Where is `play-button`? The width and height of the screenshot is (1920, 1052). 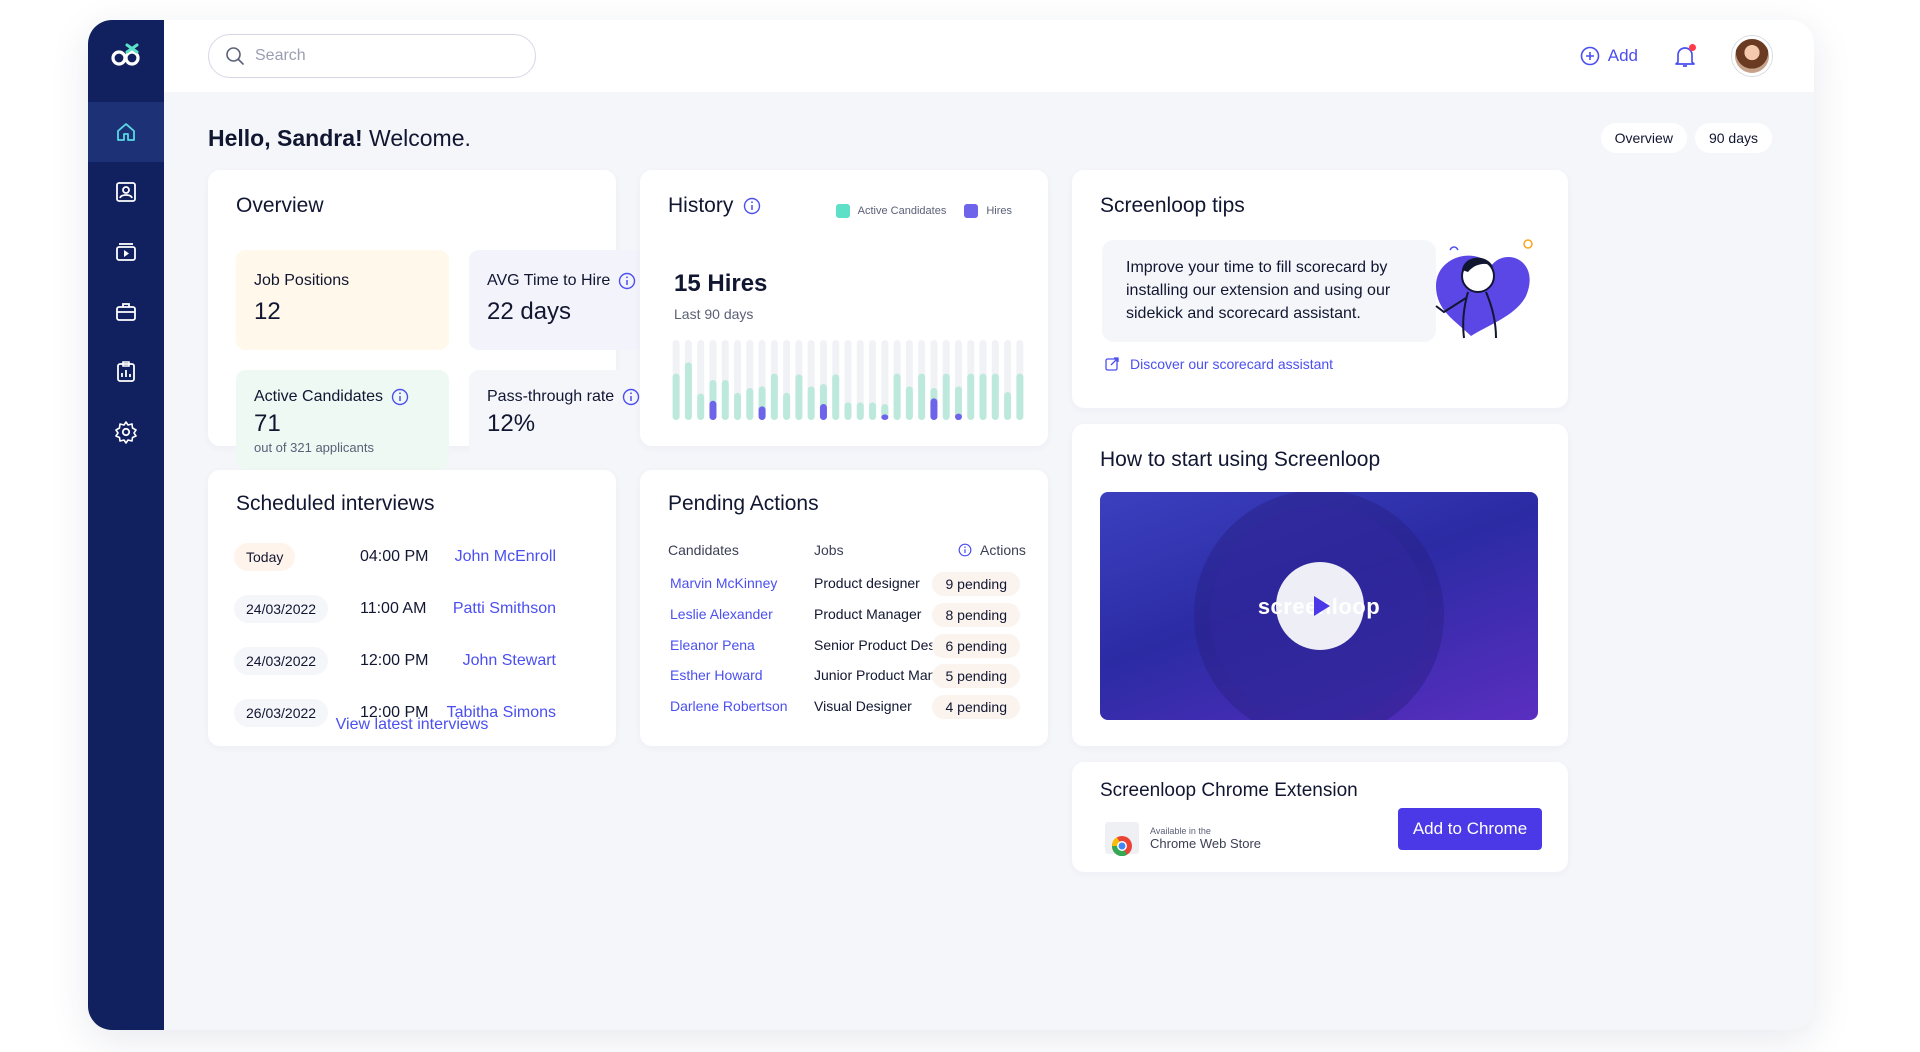
play-button is located at coordinates (1320, 606).